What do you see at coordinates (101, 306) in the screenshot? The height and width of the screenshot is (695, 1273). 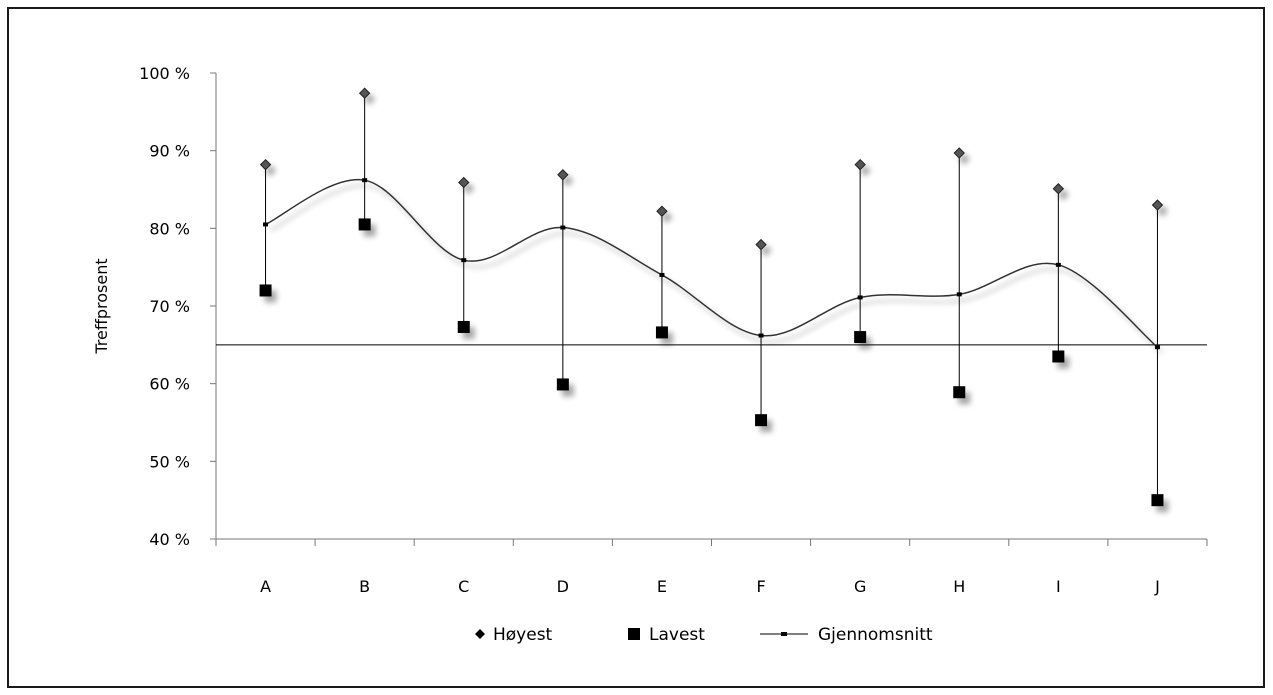 I see `y-axis-title: Treffprosent` at bounding box center [101, 306].